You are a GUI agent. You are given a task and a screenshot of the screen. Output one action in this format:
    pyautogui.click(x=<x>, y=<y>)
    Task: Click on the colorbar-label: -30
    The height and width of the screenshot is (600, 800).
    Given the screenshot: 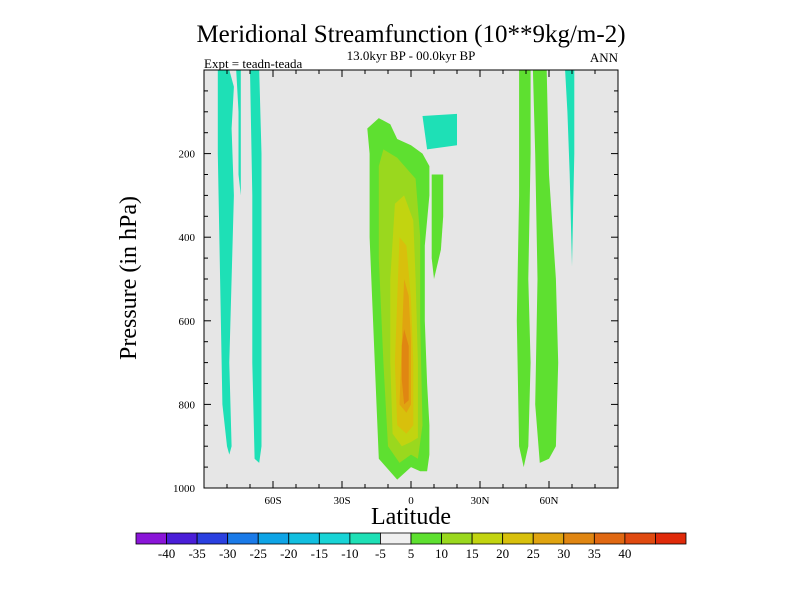 What is the action you would take?
    pyautogui.click(x=227, y=553)
    